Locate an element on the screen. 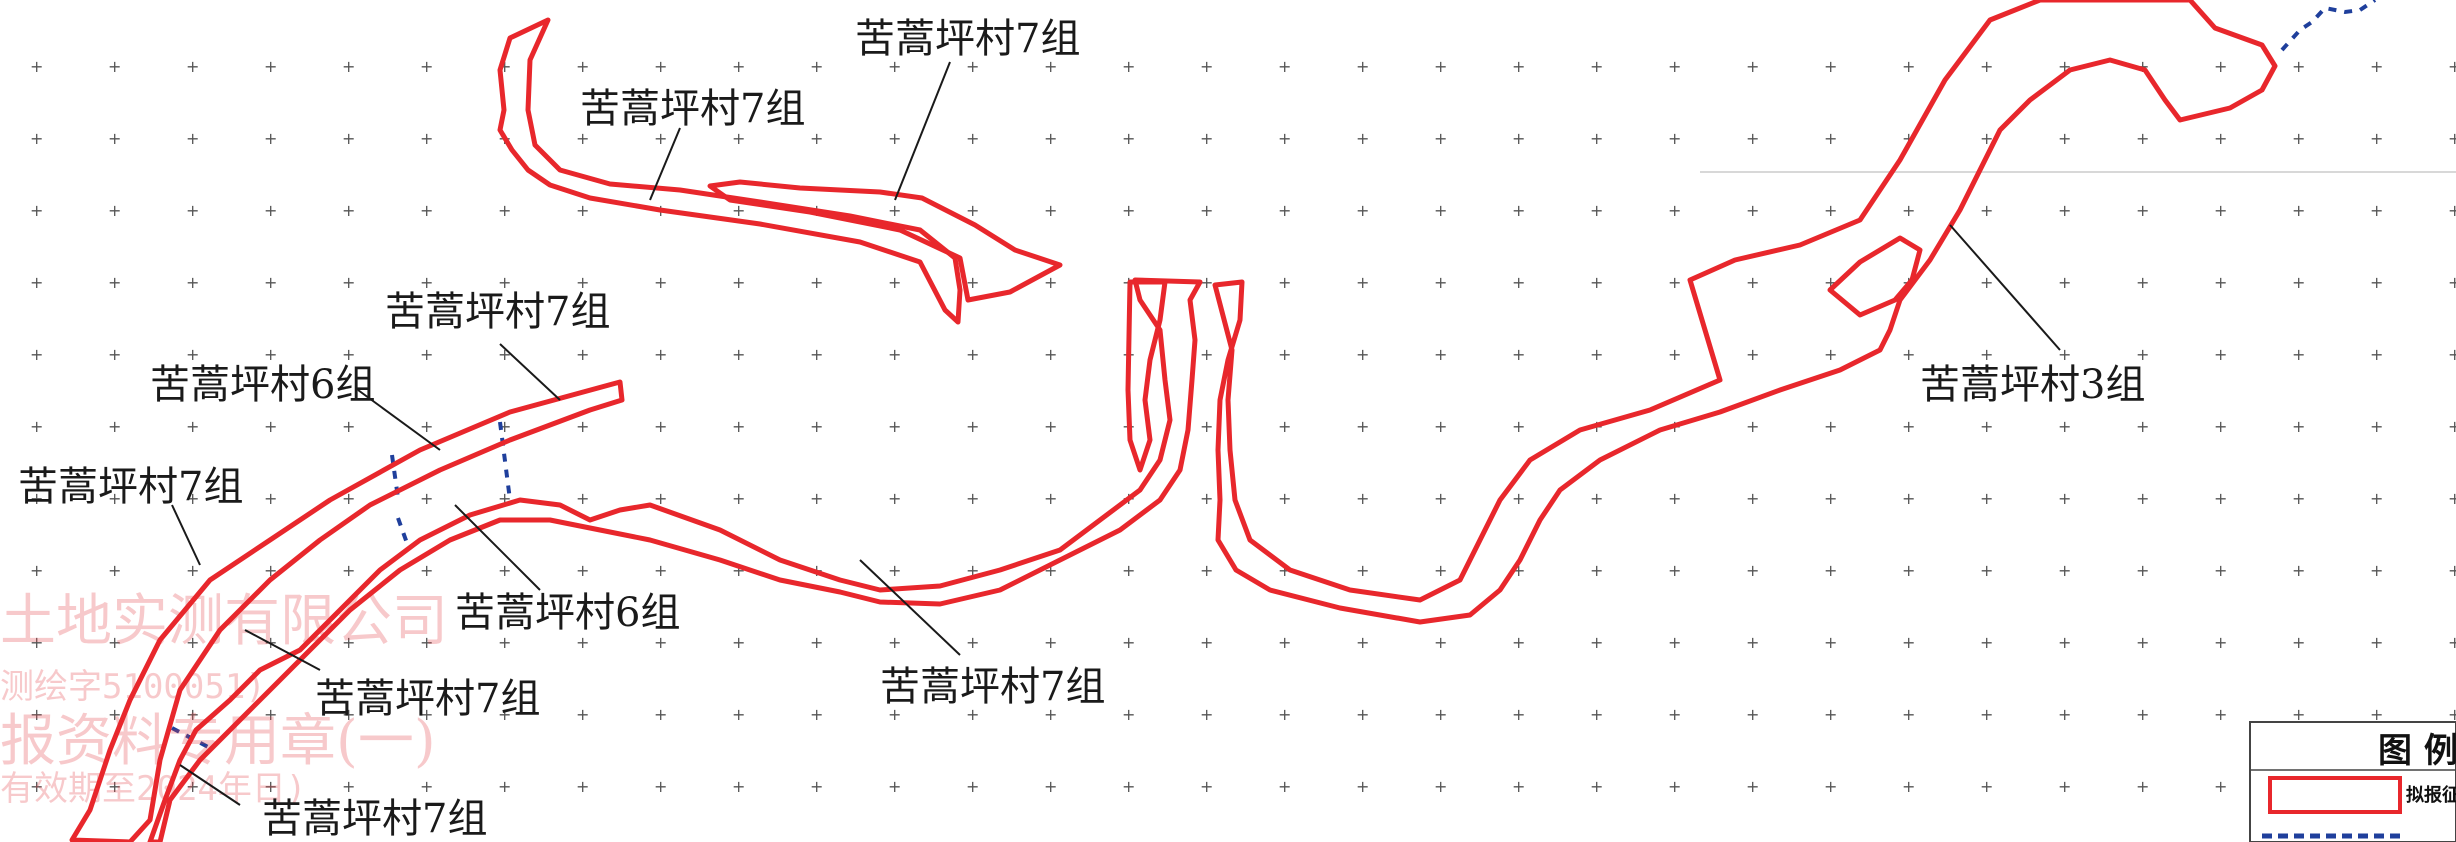  legend-title: 图 例 is located at coordinates (2417, 751).